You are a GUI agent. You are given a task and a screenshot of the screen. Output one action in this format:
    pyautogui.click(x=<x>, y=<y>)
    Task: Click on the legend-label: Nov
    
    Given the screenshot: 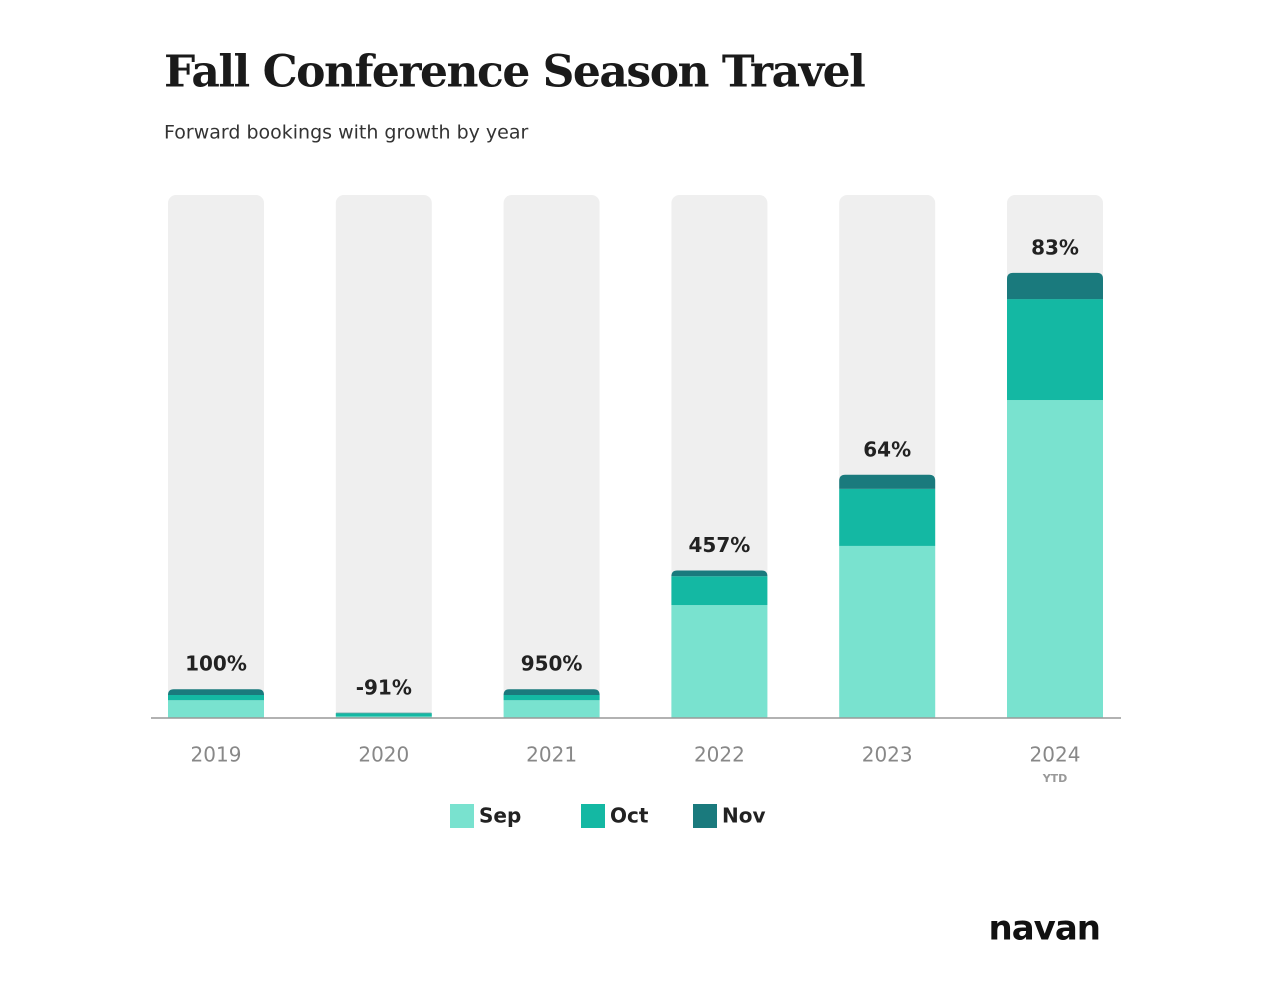 What is the action you would take?
    pyautogui.click(x=744, y=816)
    